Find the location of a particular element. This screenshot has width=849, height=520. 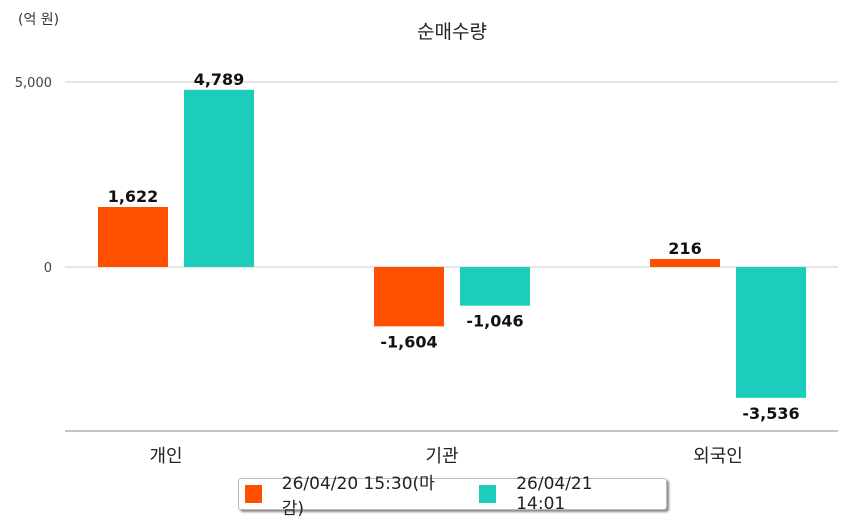

x-tick-label: 개인 is located at coordinates (165, 456).